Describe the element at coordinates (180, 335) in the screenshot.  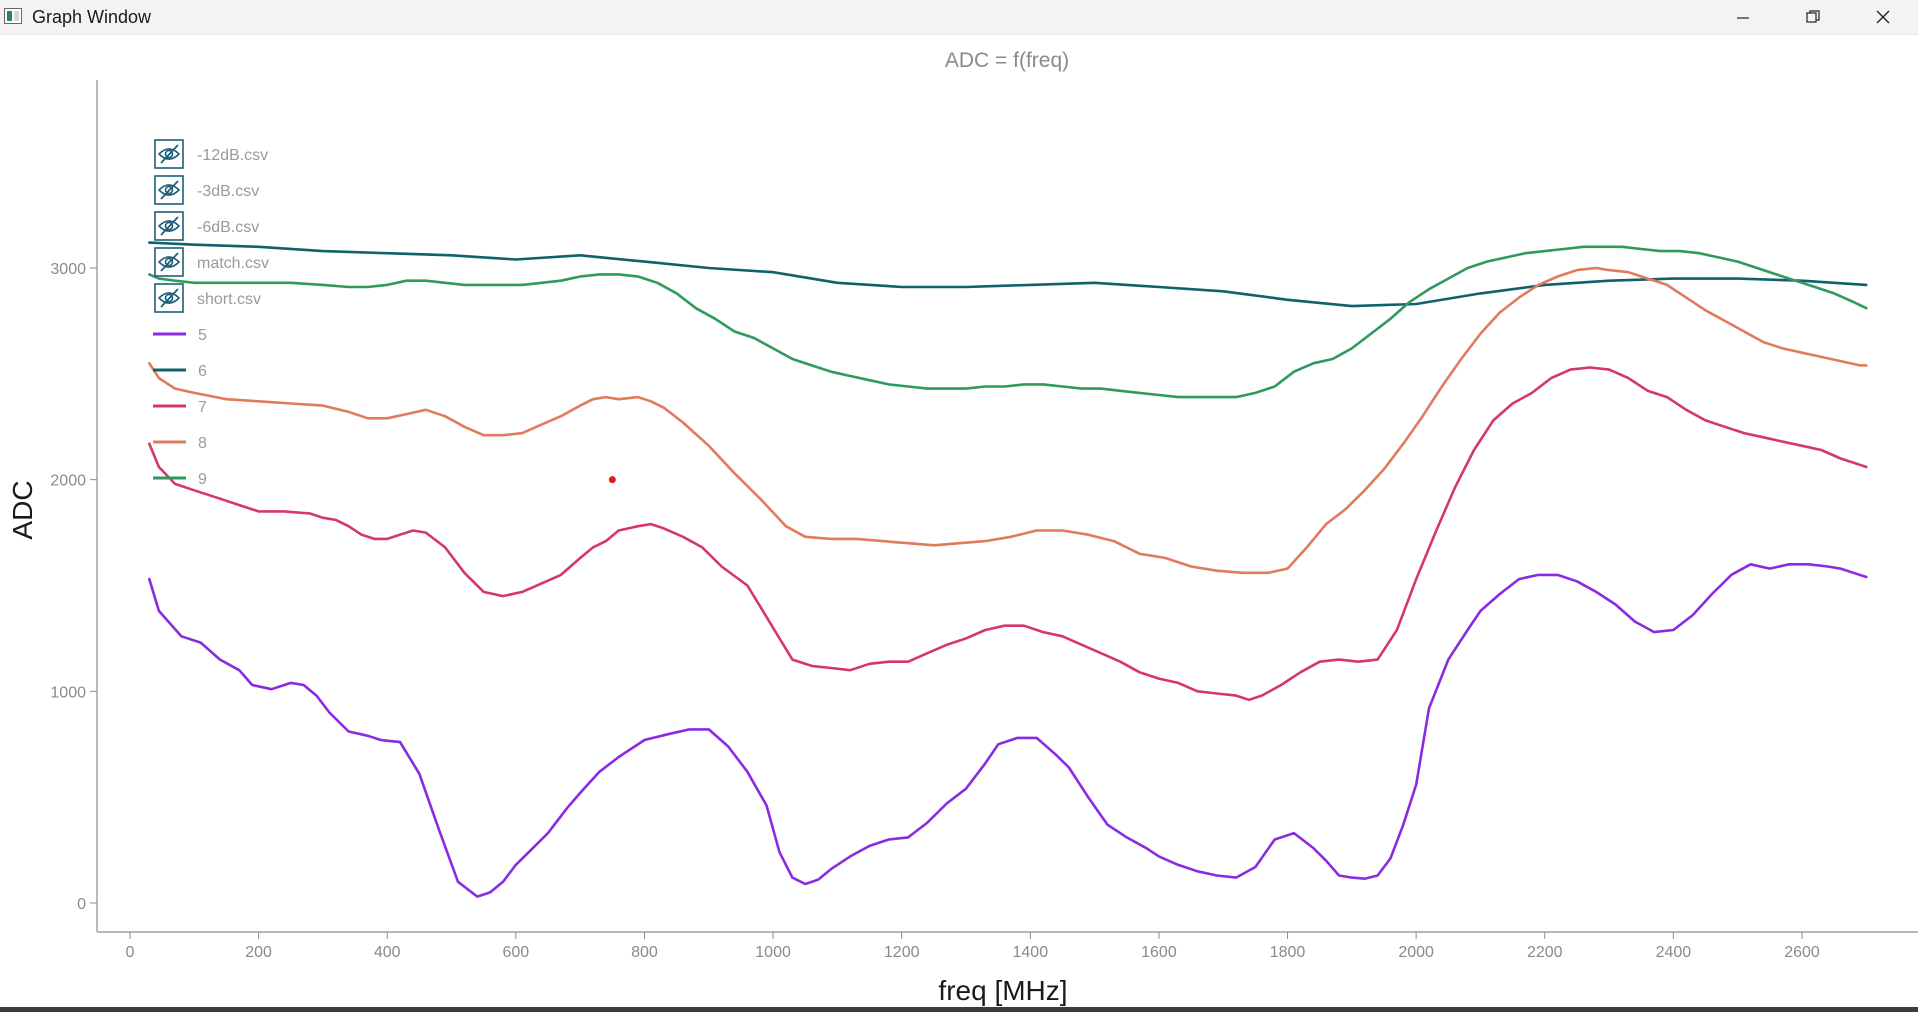
I see `legend-series-5: 5` at that location.